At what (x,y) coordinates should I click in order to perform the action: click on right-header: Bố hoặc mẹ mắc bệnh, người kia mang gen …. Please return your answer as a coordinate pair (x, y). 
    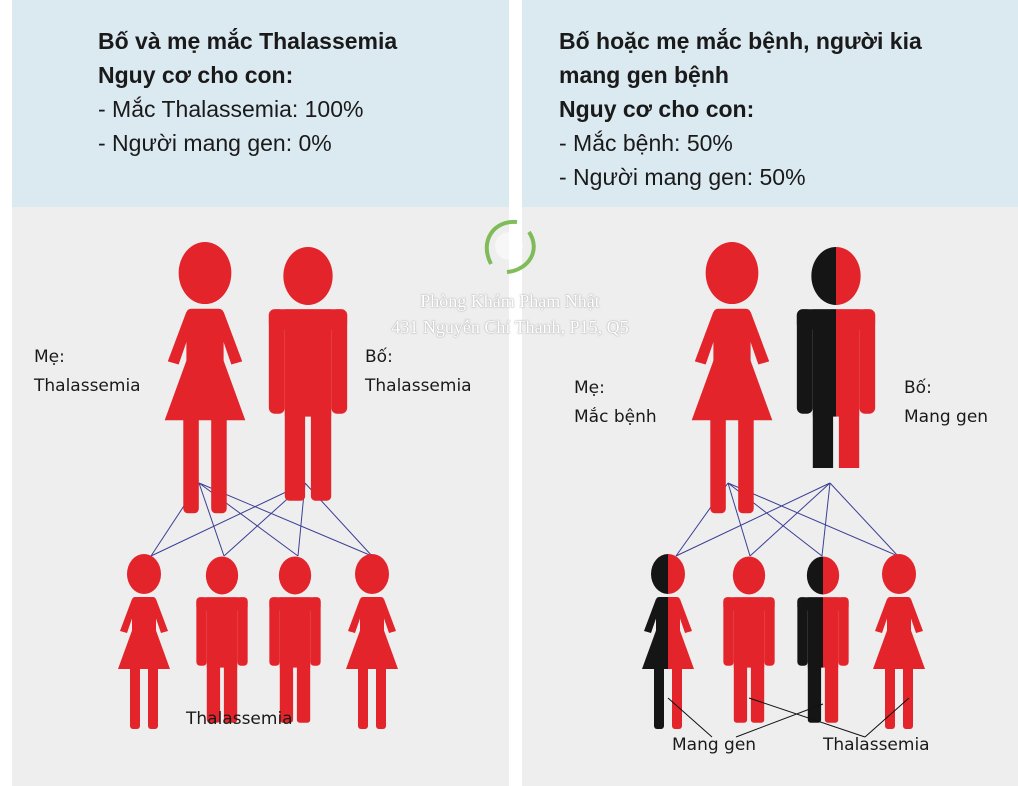
    Looking at the image, I should click on (770, 103).